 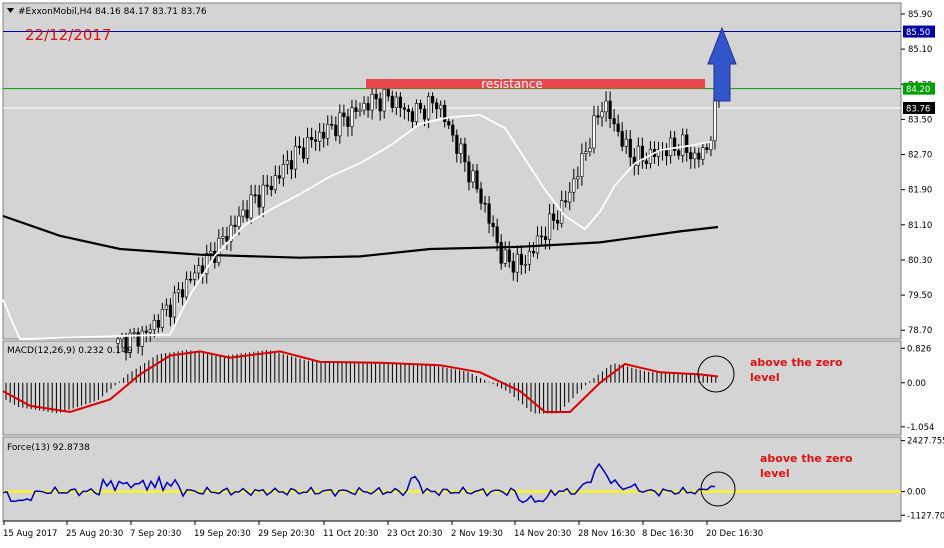 I want to click on price-tick-label: 80.30, so click(x=920, y=261).